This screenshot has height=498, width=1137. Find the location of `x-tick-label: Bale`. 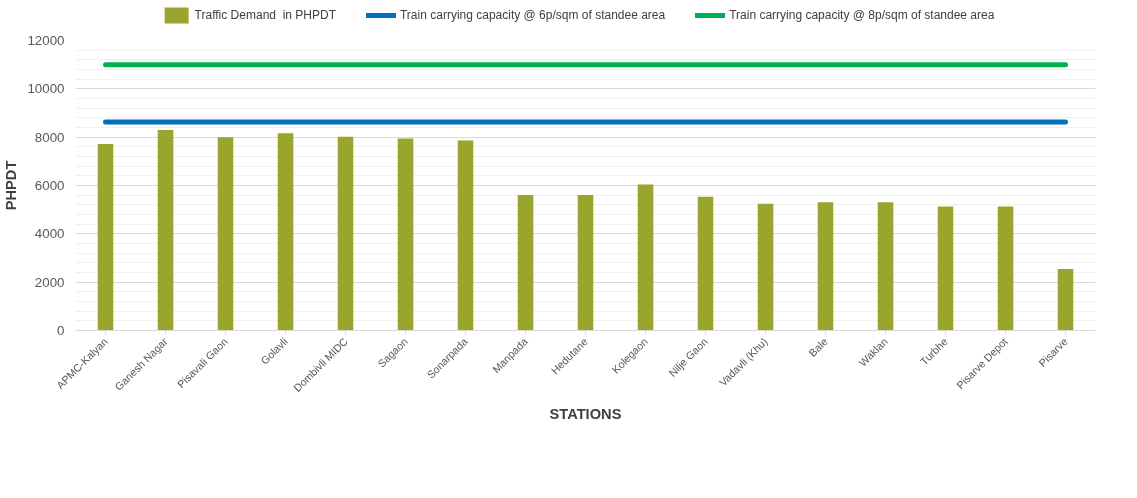

x-tick-label: Bale is located at coordinates (818, 347).